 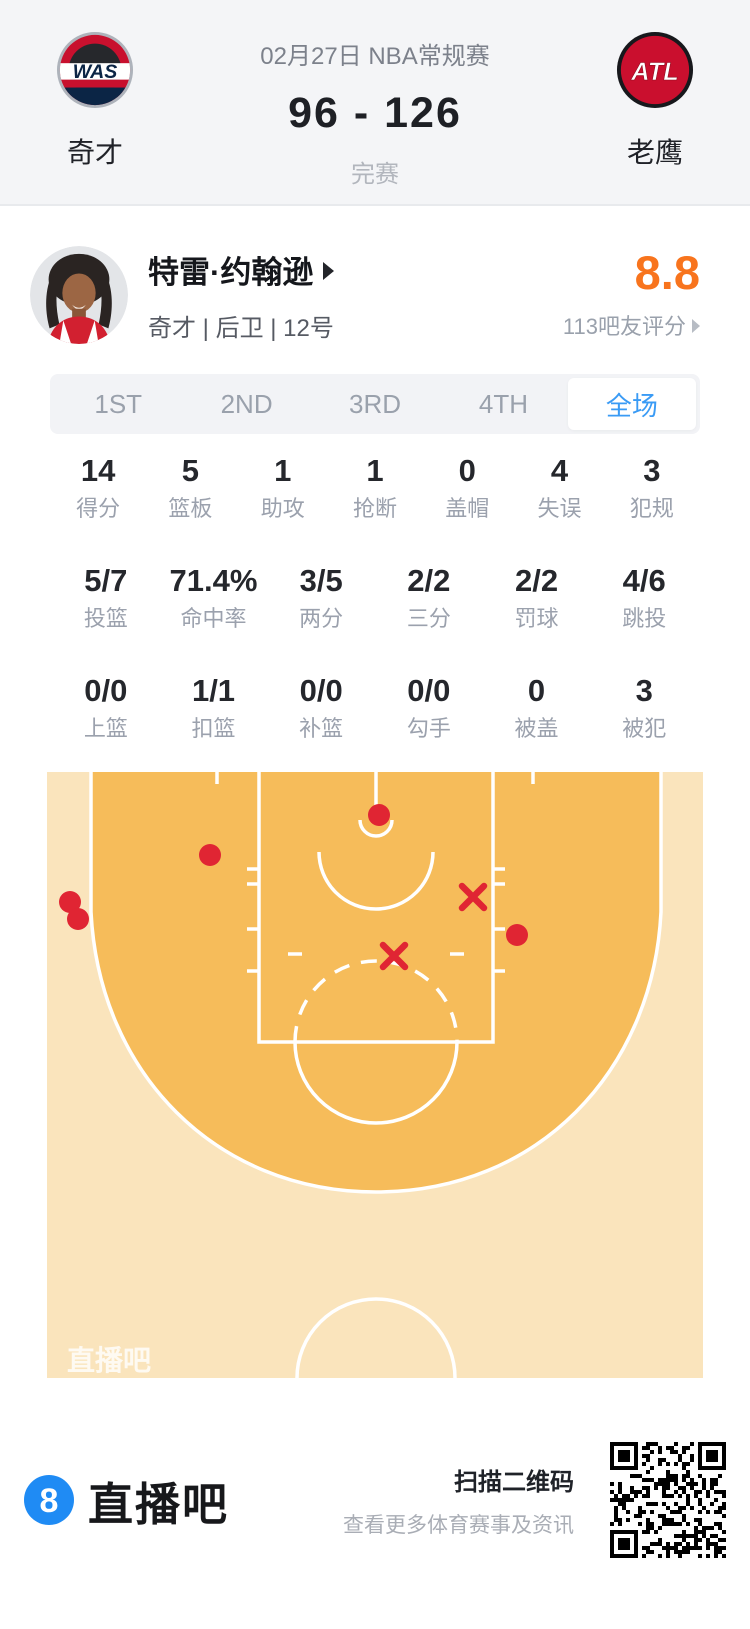 I want to click on stat-label: 被犯, so click(x=644, y=728).